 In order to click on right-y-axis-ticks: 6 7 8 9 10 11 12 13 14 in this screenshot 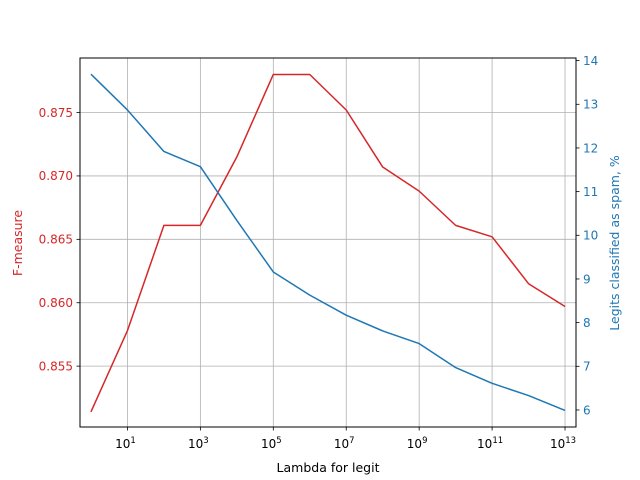, I will do `click(587, 235)`.